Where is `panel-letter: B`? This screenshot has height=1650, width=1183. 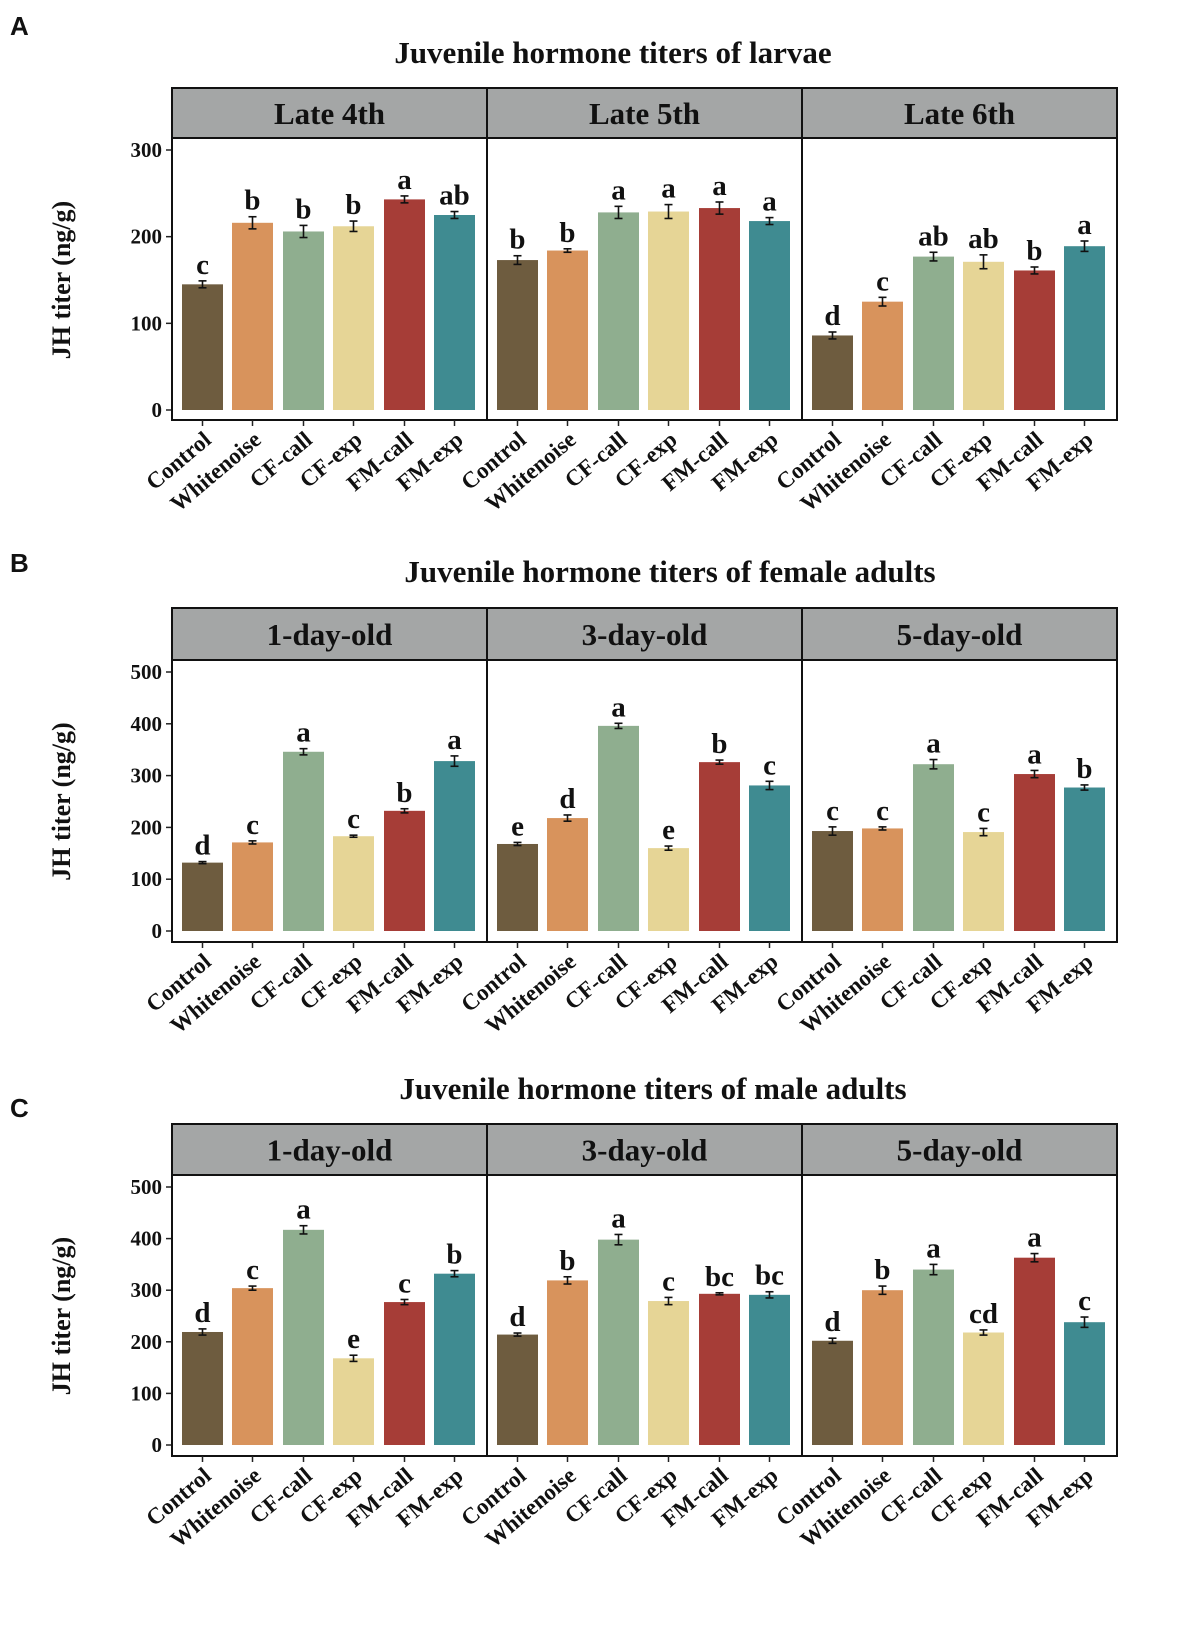 panel-letter: B is located at coordinates (19, 563).